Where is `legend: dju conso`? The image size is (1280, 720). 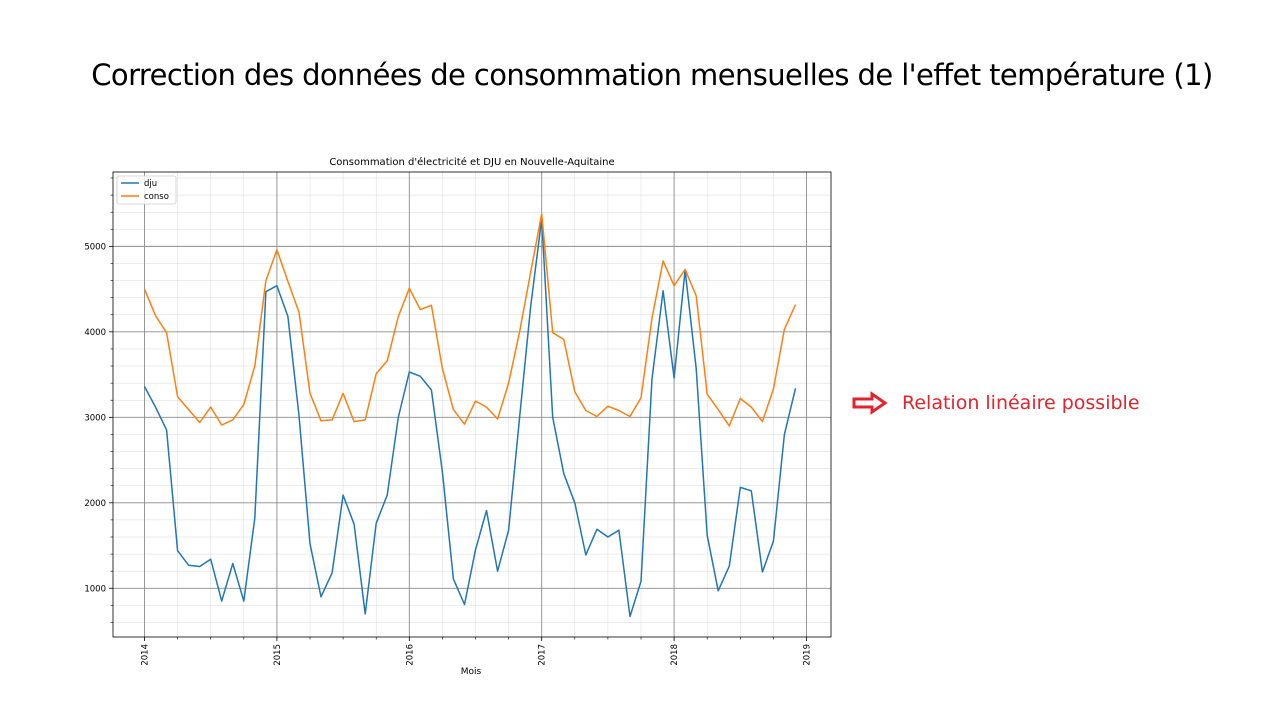 legend: dju conso is located at coordinates (146, 190).